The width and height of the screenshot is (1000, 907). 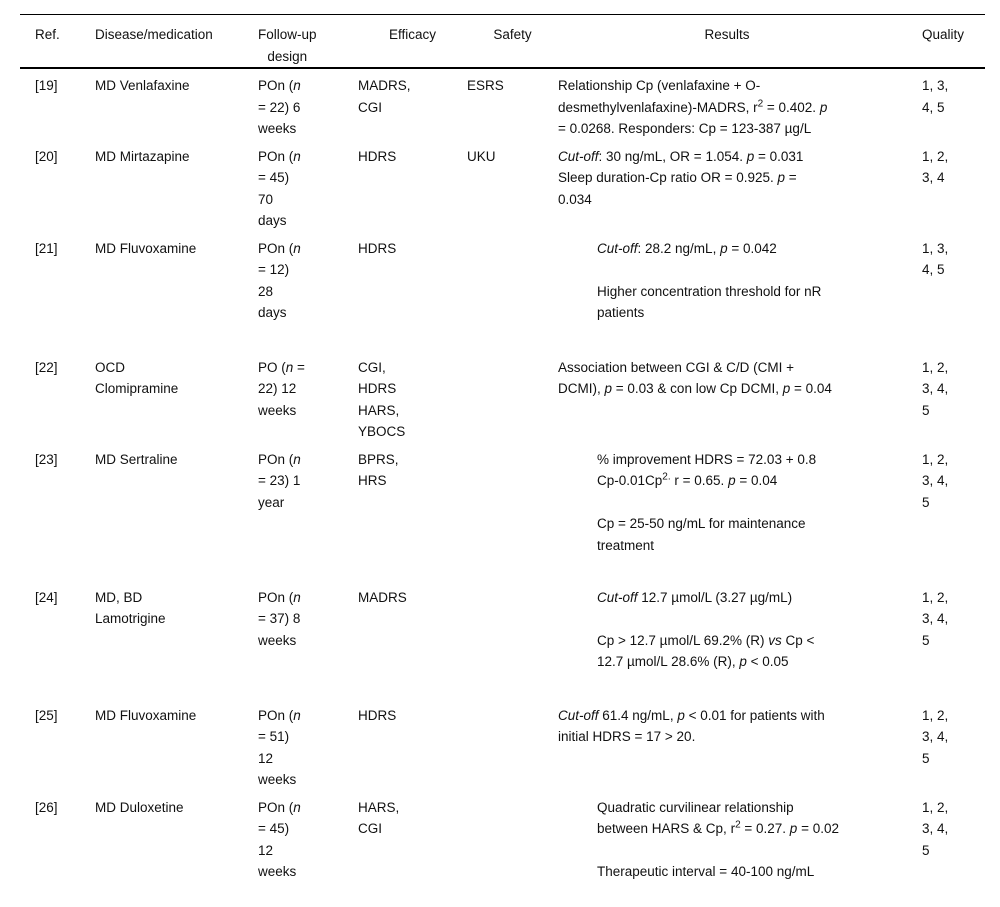 What do you see at coordinates (136, 459) in the screenshot?
I see `disease-cell: MD Sertraline` at bounding box center [136, 459].